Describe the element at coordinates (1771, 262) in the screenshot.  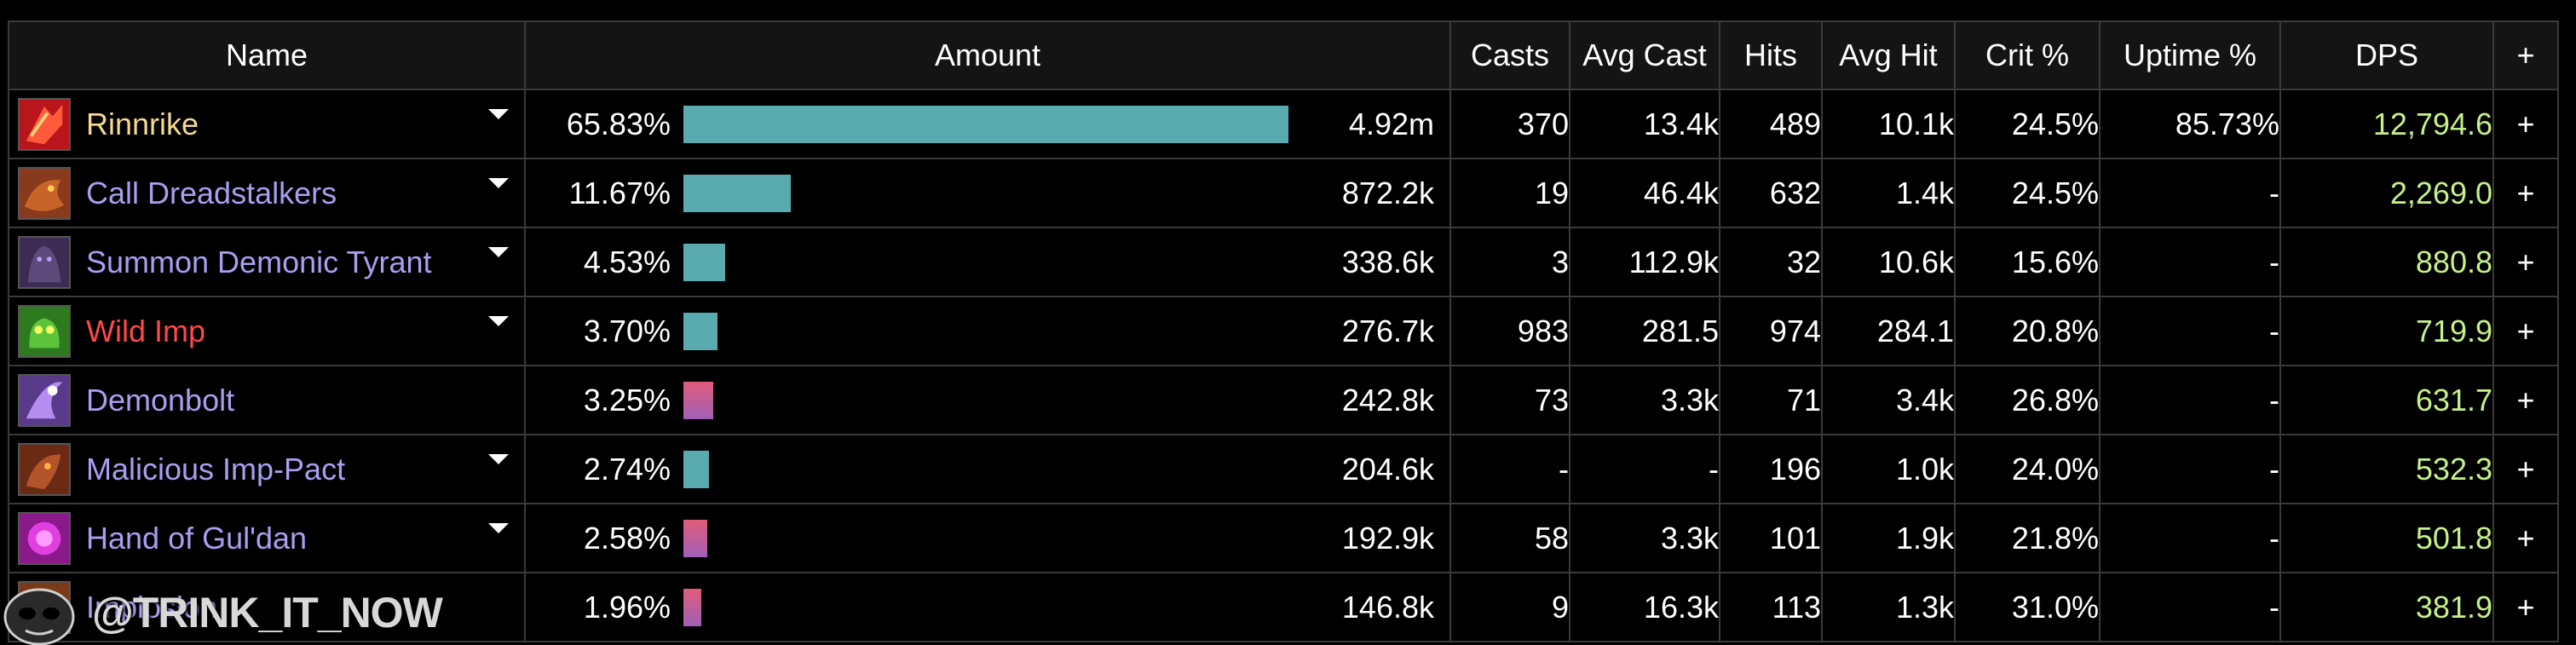
I see `hits-cell: 32` at that location.